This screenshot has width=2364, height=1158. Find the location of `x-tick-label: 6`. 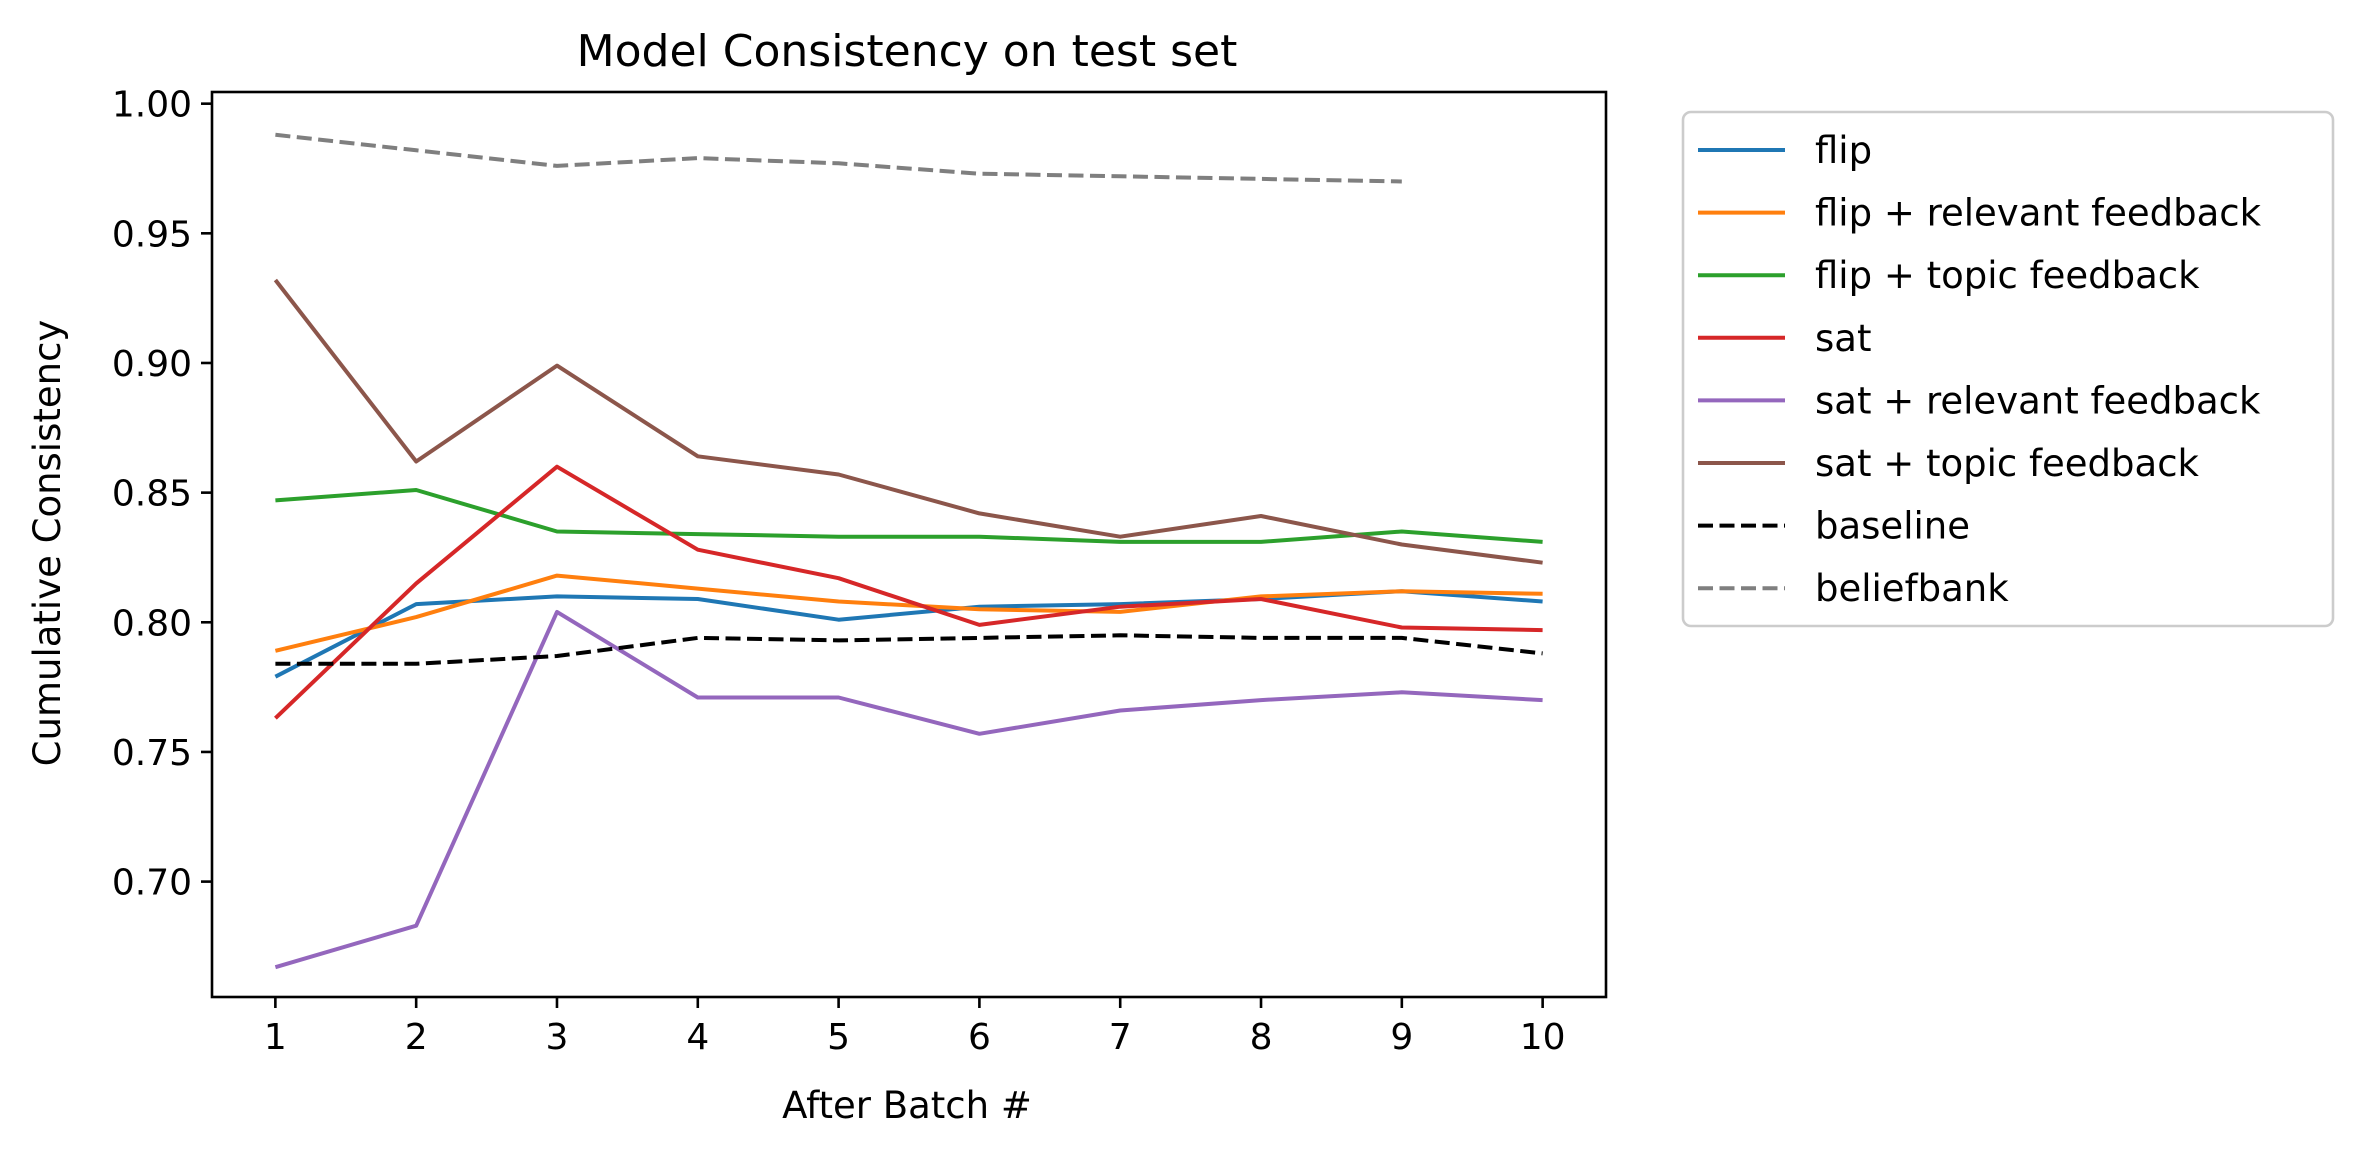

x-tick-label: 6 is located at coordinates (979, 1037).